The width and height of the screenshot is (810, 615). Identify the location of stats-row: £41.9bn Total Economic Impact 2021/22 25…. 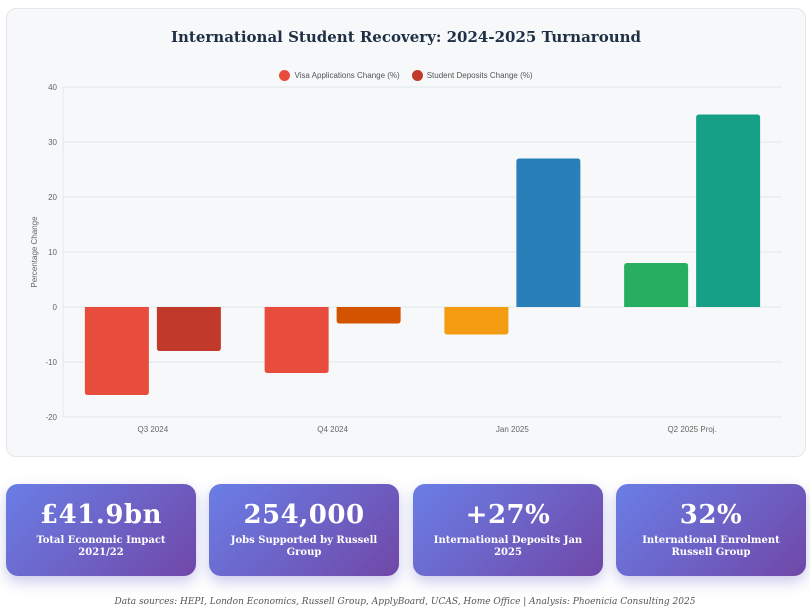
(406, 530).